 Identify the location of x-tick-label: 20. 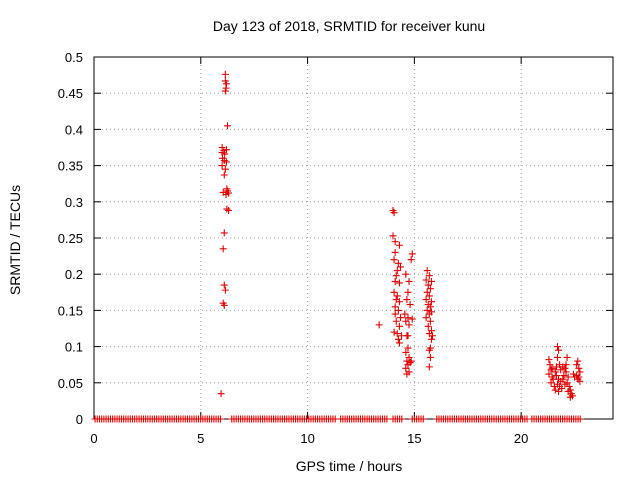
(521, 438).